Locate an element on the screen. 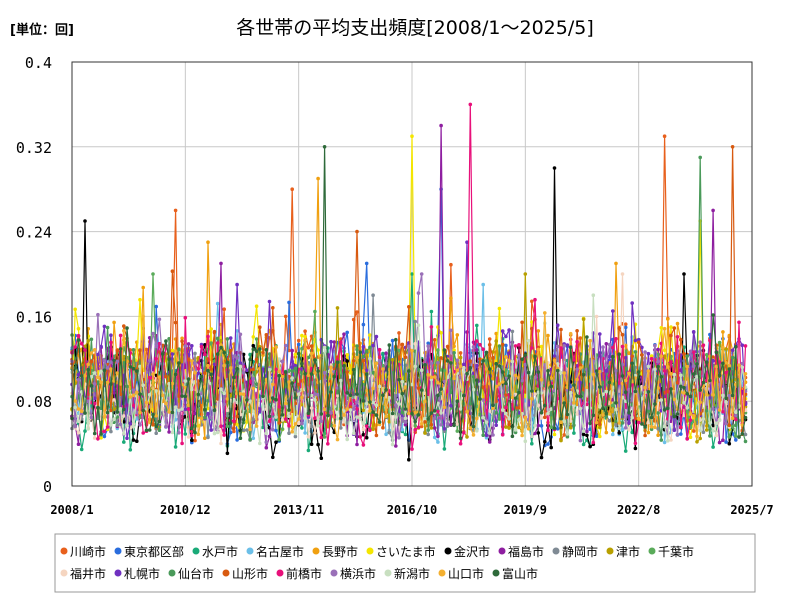 This screenshot has height=600, width=800. legend-label: 千葉市 is located at coordinates (676, 551).